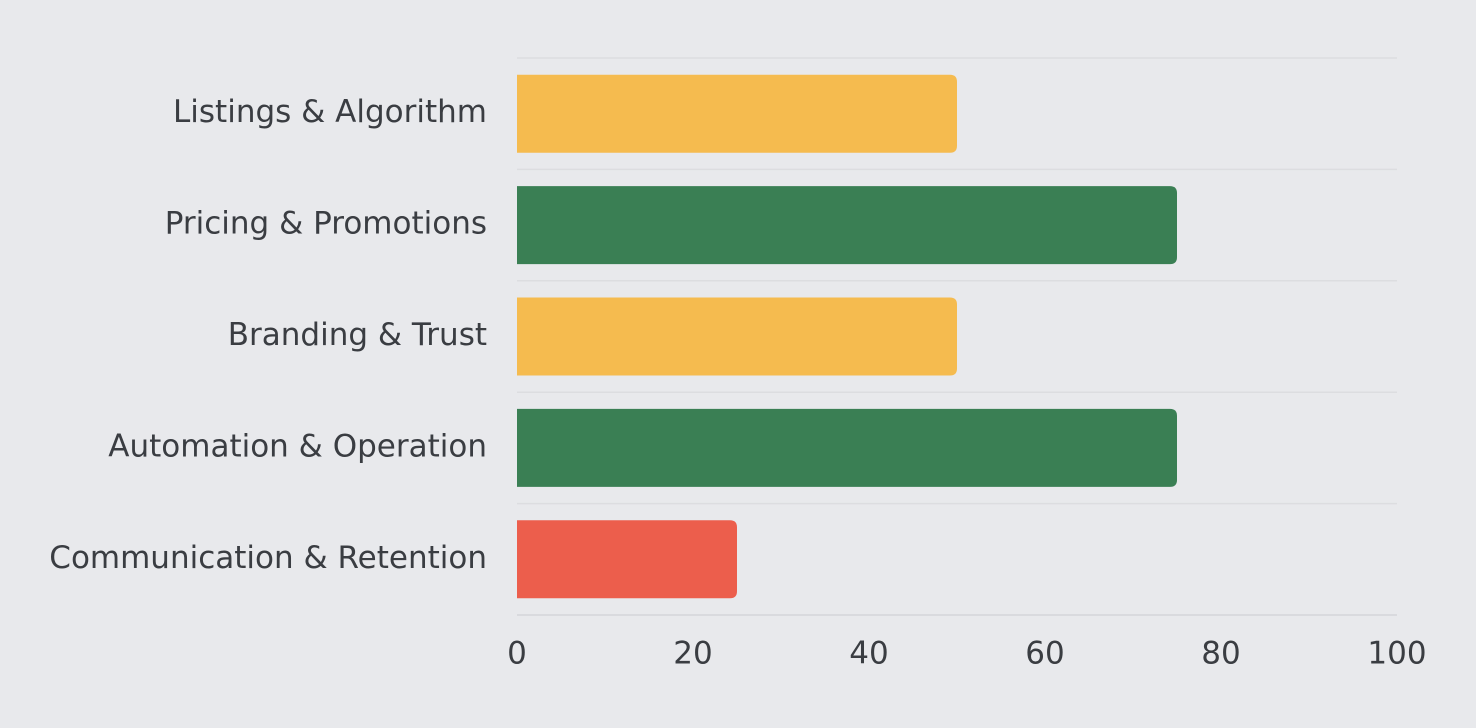  Describe the element at coordinates (326, 224) in the screenshot. I see `category-label: Pricing & Promotions` at that location.